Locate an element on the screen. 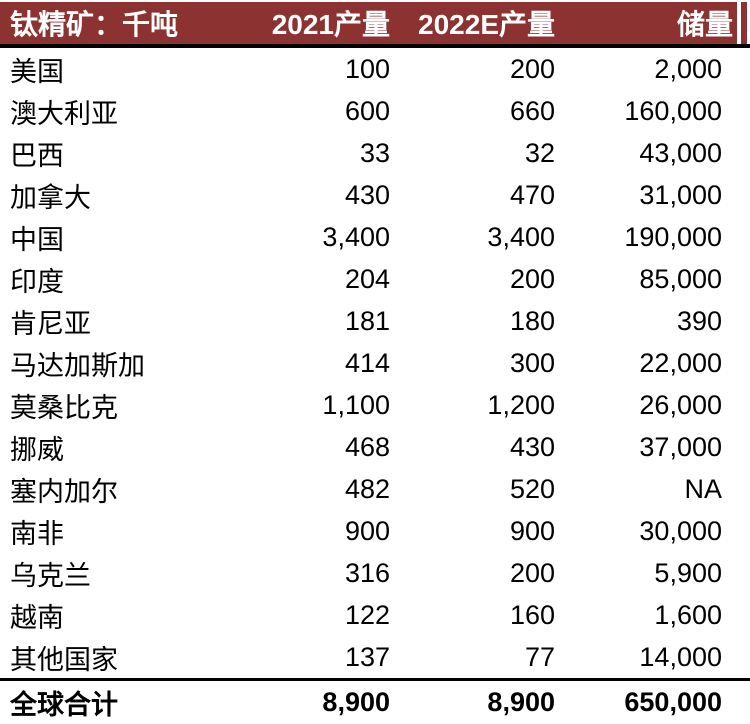  header-accent-stripe is located at coordinates (744, 23).